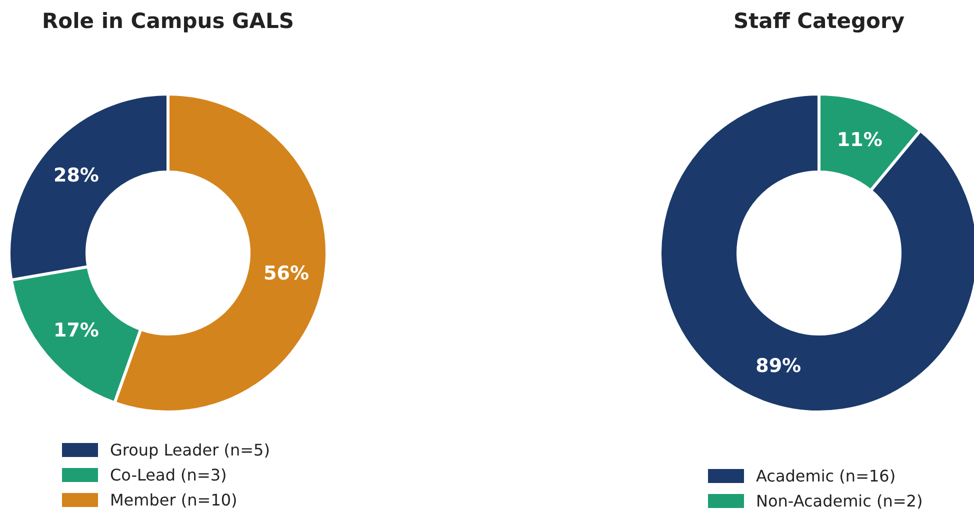  What do you see at coordinates (190, 450) in the screenshot?
I see `legend-label: Group Leader (n=5)` at bounding box center [190, 450].